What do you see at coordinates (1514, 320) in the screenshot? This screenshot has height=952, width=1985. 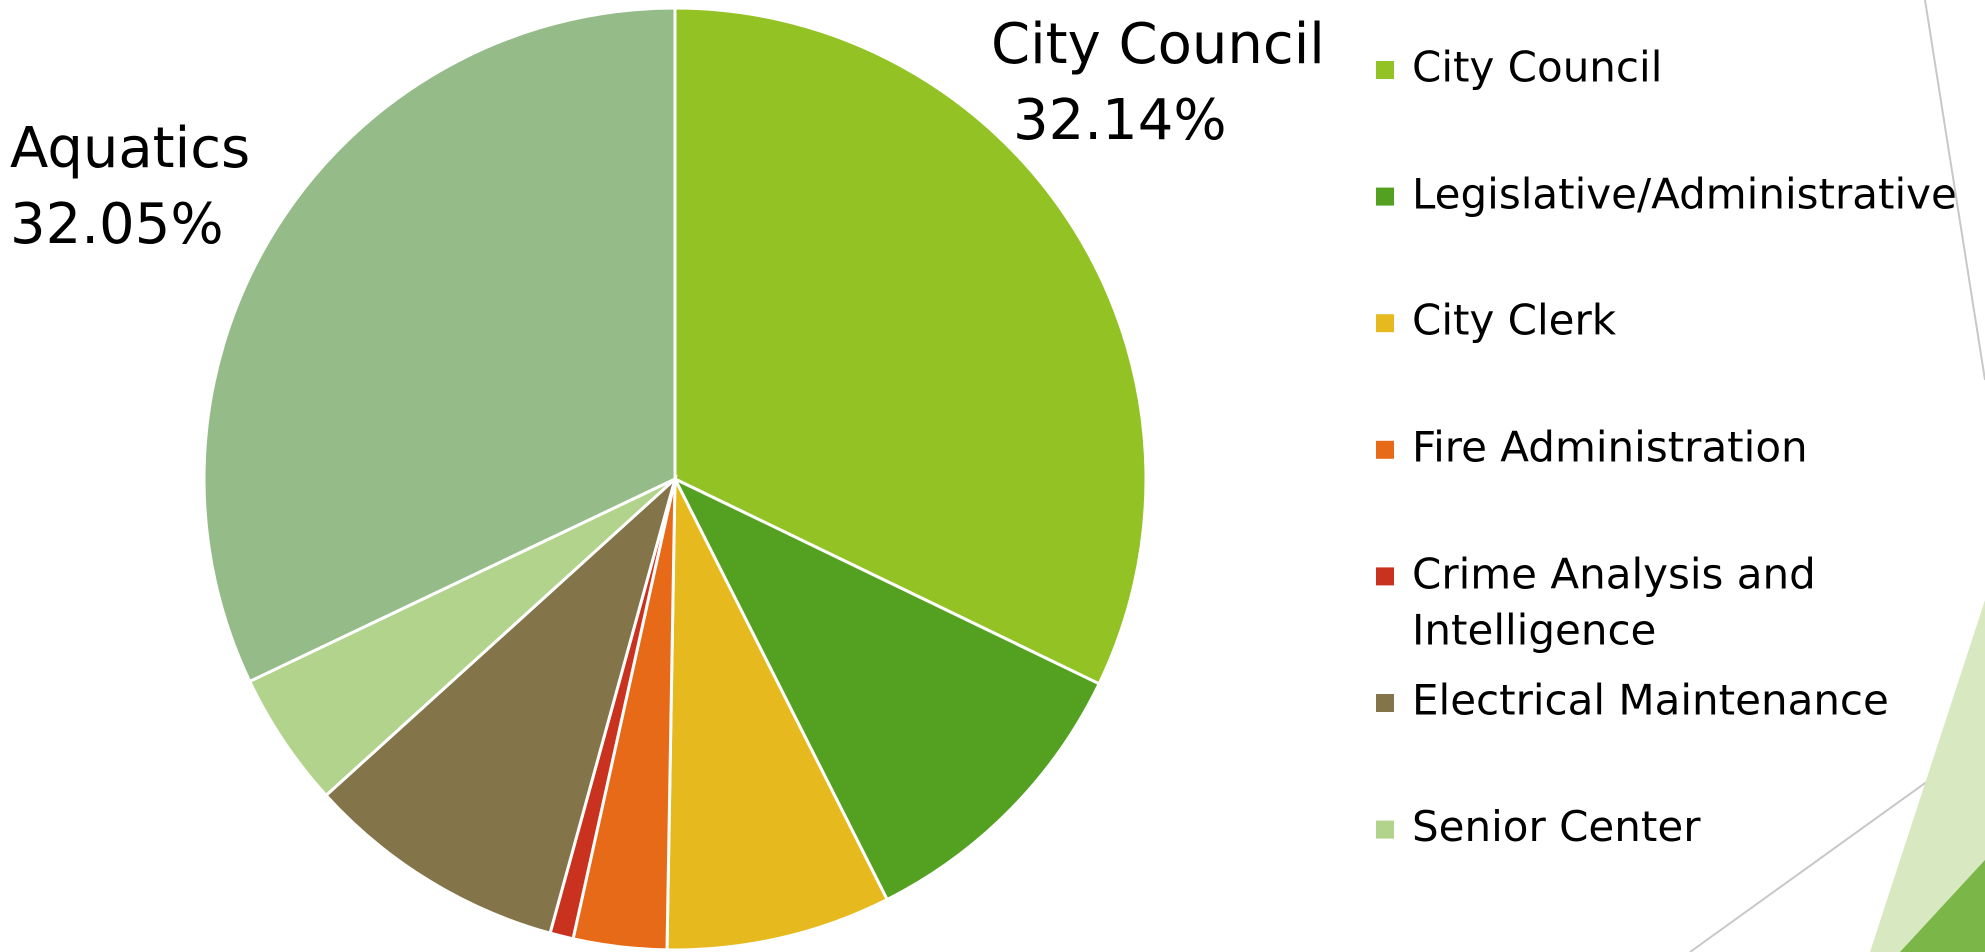 I see `legend-label: City Clerk` at bounding box center [1514, 320].